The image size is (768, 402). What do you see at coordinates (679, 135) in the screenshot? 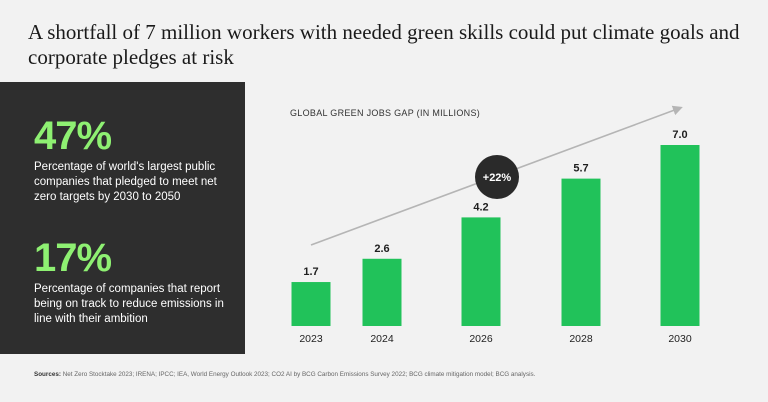
I see `value-label-2030: 7.0` at bounding box center [679, 135].